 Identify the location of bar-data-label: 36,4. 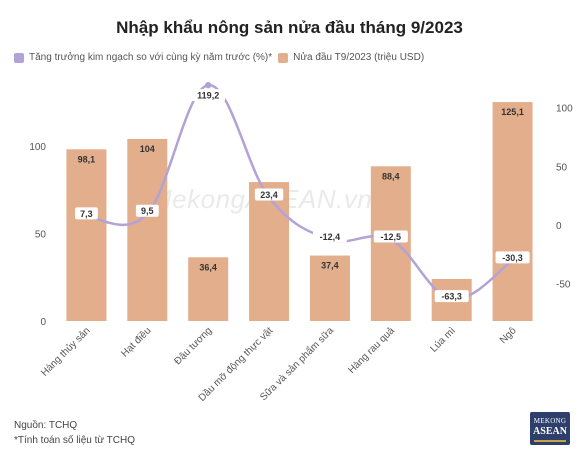
(208, 267).